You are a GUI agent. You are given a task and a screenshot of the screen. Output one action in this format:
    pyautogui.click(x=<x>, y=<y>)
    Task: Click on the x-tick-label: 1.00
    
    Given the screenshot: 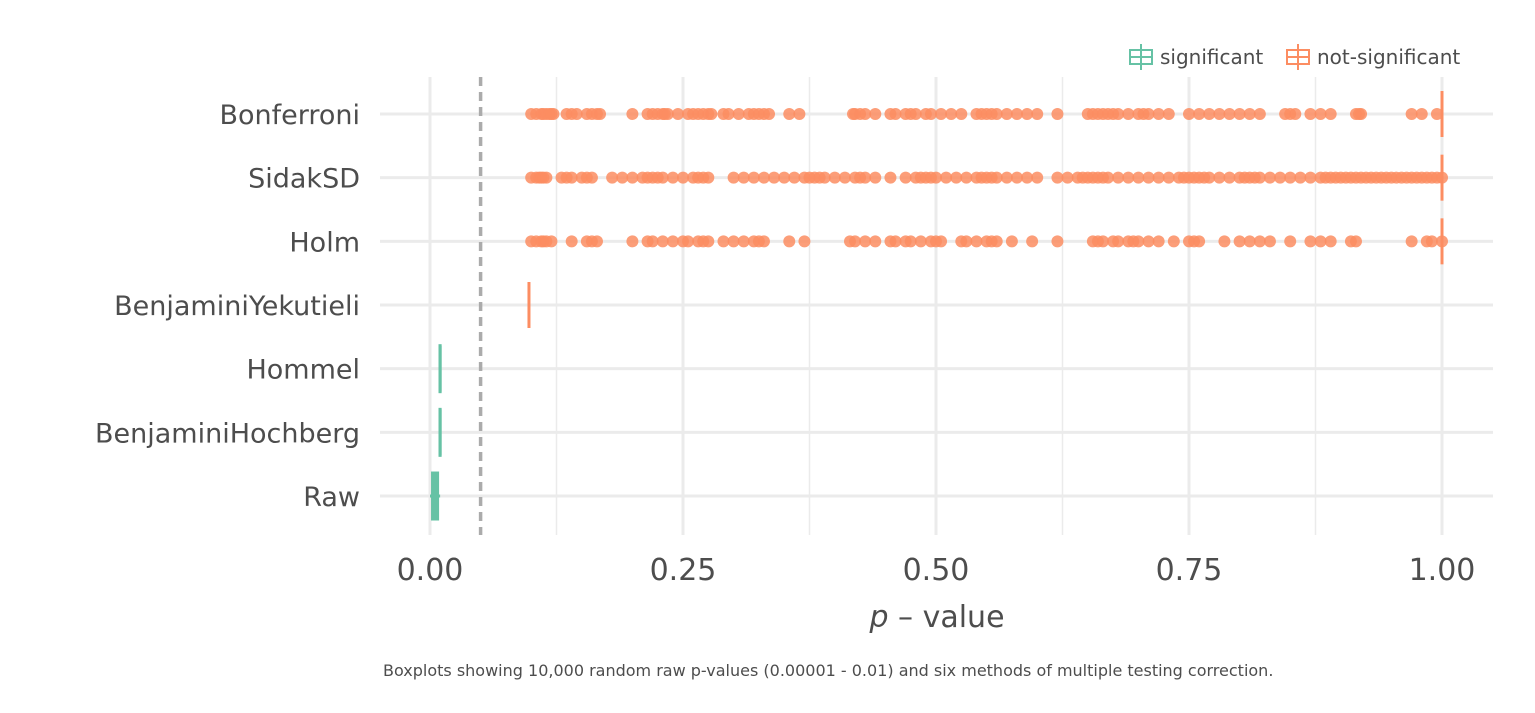 What is the action you would take?
    pyautogui.click(x=1442, y=570)
    